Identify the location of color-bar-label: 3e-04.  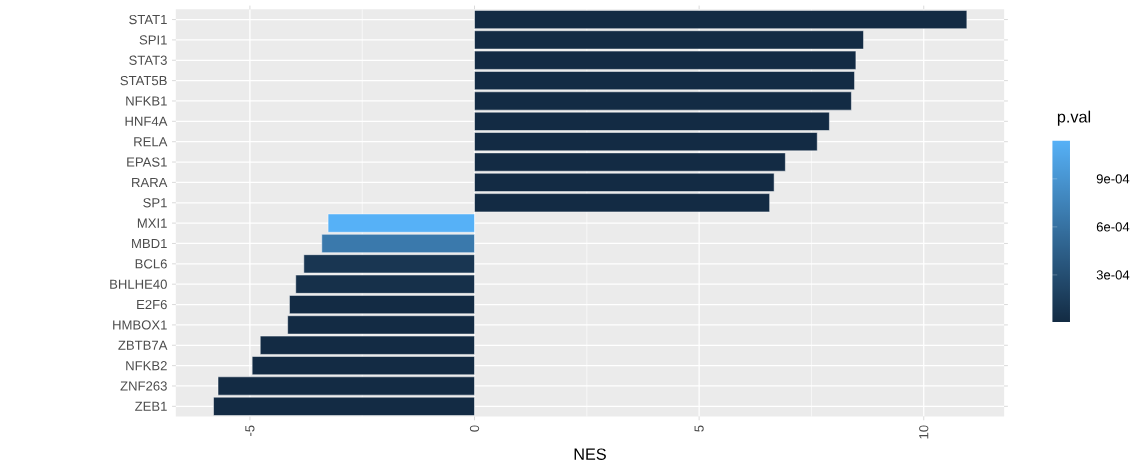
(1113, 275).